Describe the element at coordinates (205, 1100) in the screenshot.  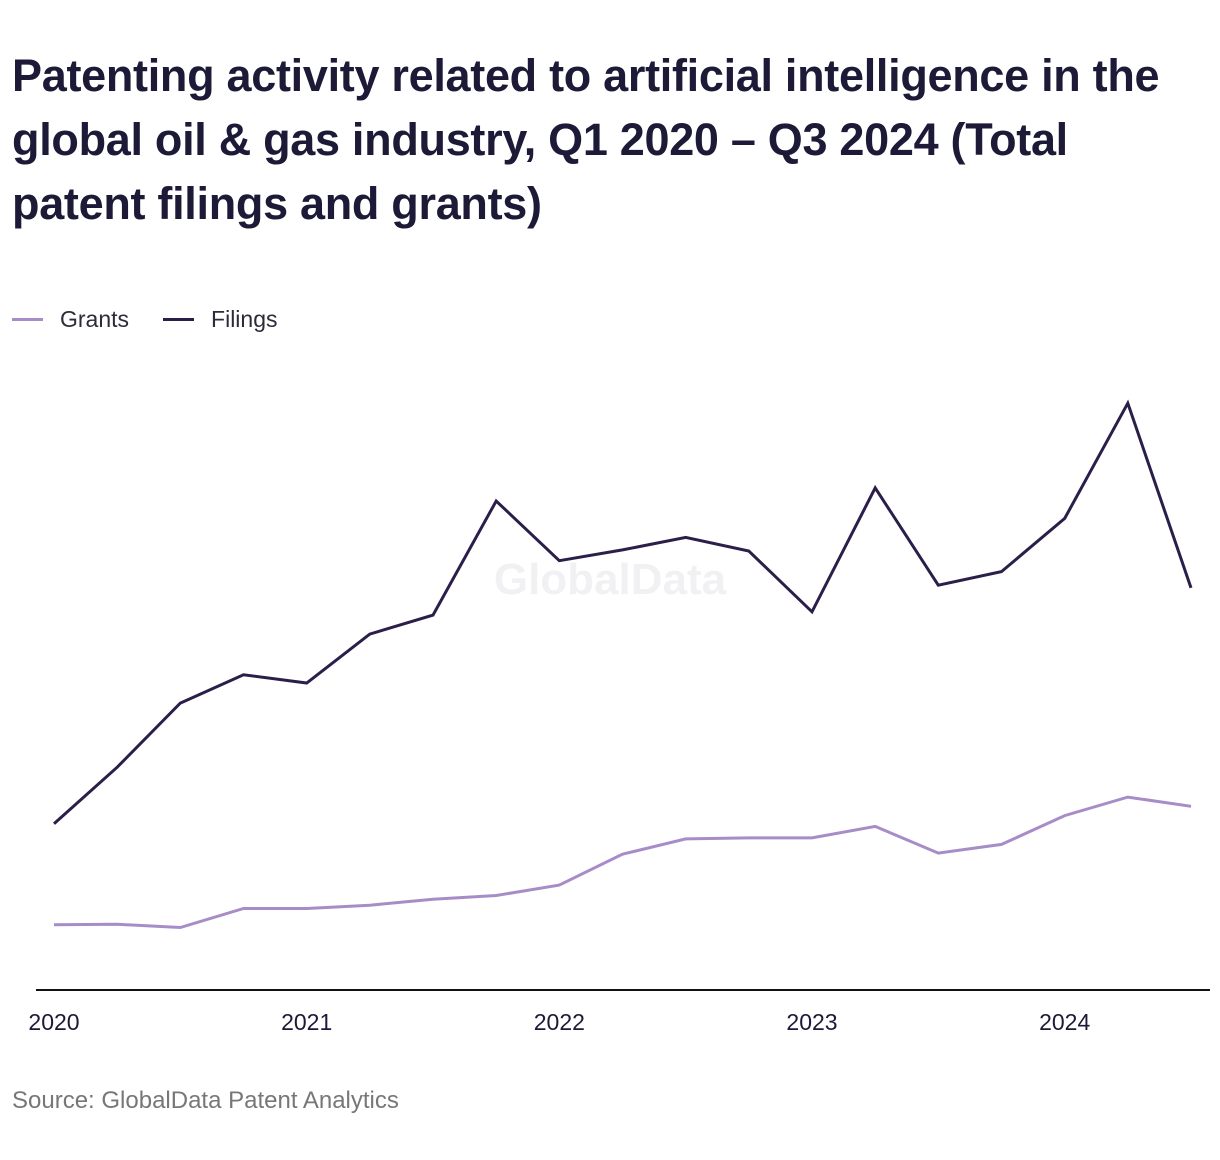
I see `source-note: Source: GlobalData Patent Analytics` at that location.